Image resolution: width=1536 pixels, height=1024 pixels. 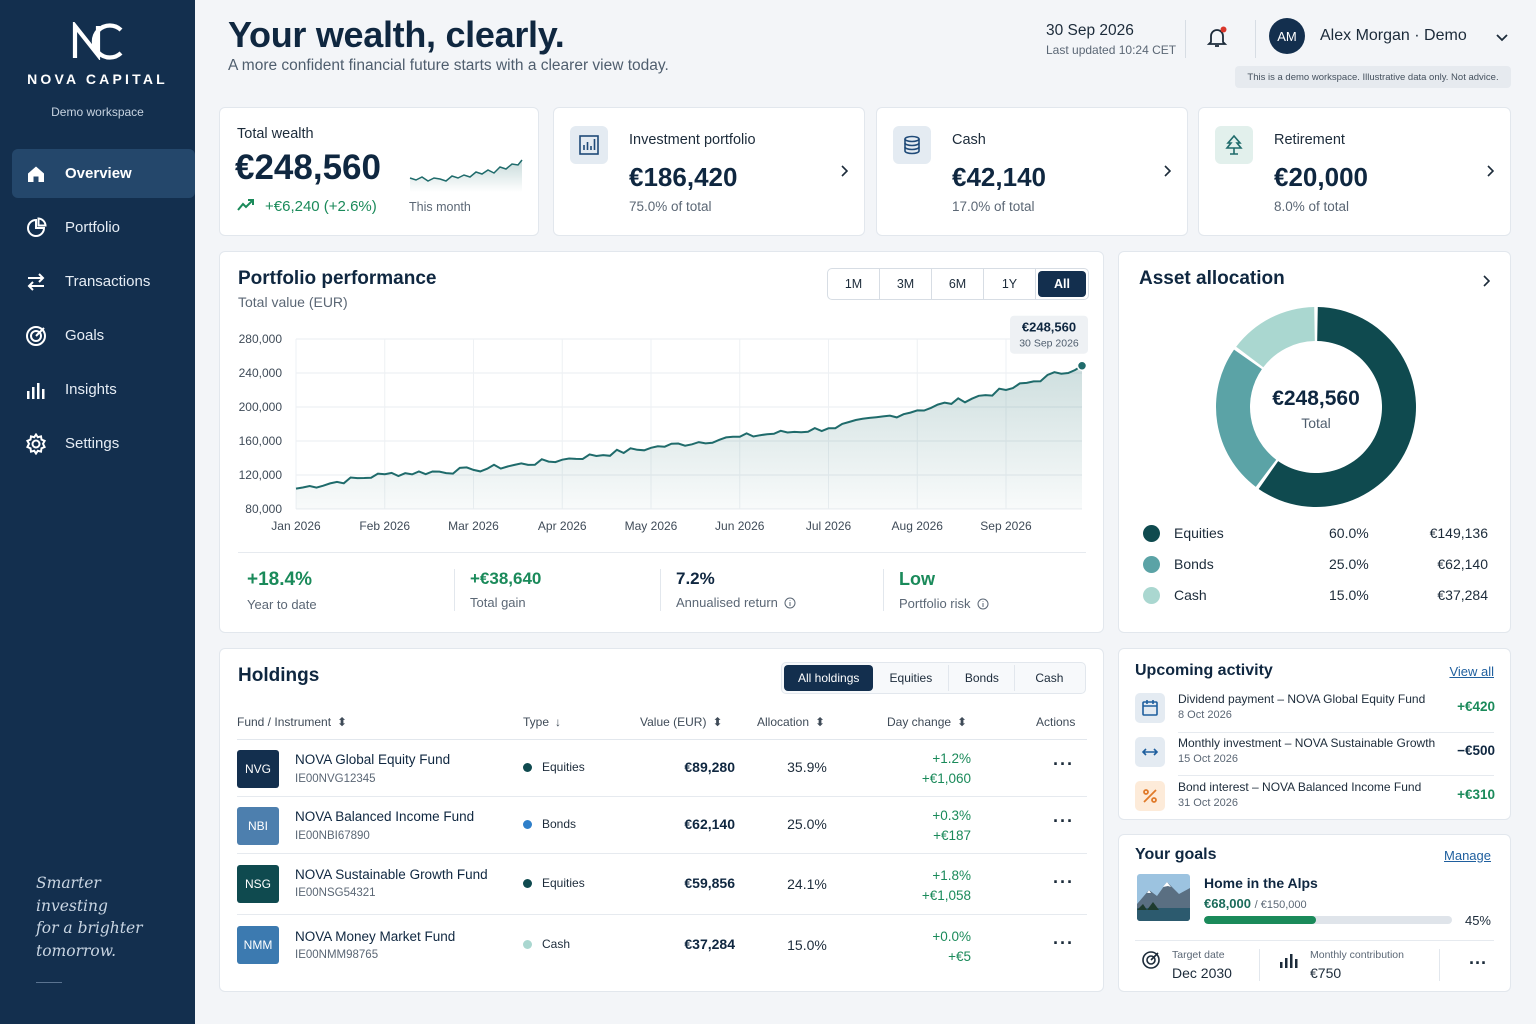 I want to click on brand-logo: NOVA CAPITAL Demo workspace, so click(x=97, y=70).